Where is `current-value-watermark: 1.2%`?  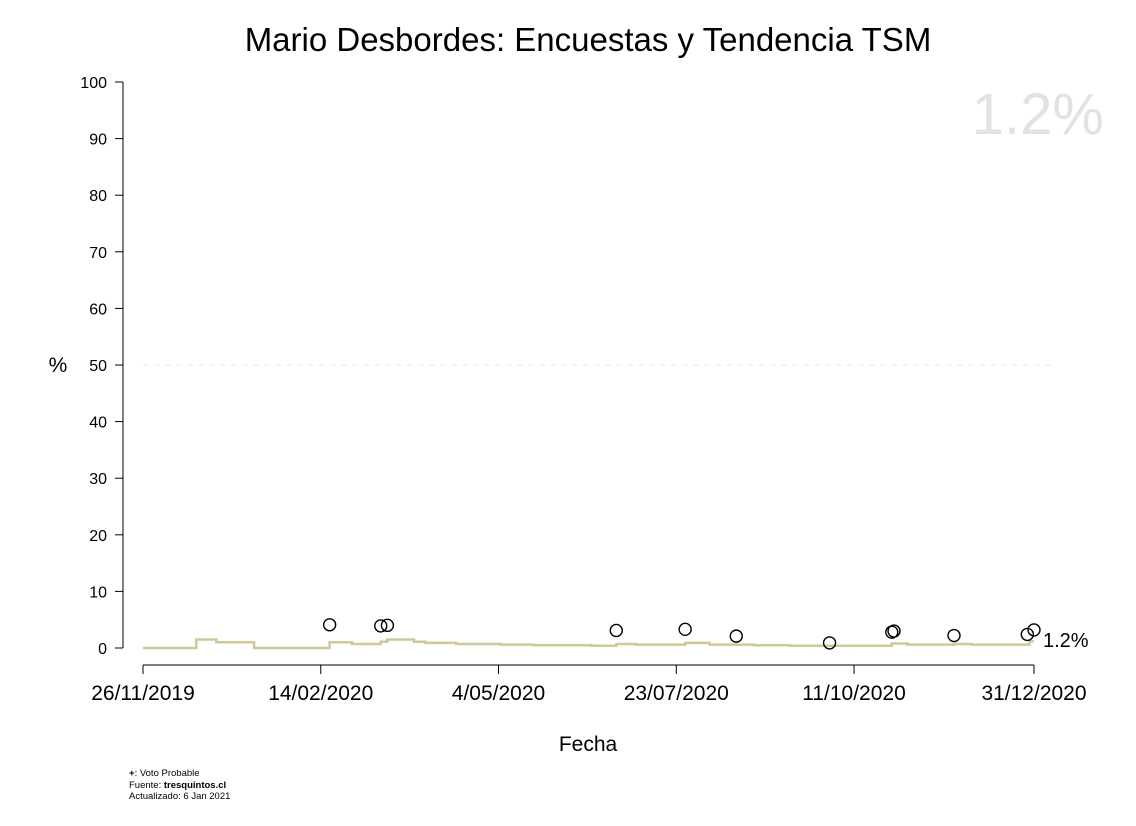
current-value-watermark: 1.2% is located at coordinates (1038, 114).